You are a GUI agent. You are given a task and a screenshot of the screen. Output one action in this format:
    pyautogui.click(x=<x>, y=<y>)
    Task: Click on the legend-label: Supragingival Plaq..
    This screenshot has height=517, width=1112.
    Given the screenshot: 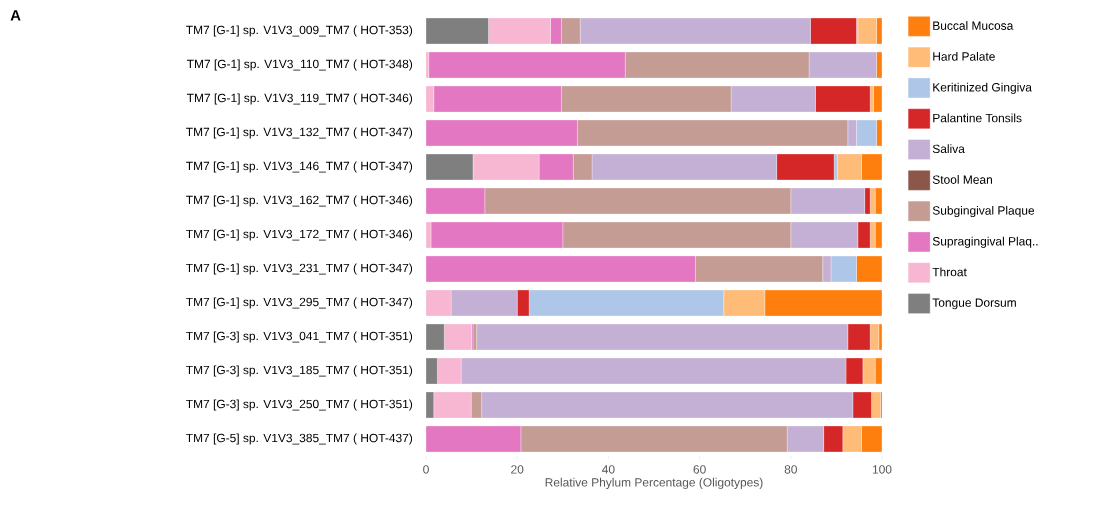 What is the action you would take?
    pyautogui.click(x=985, y=242)
    